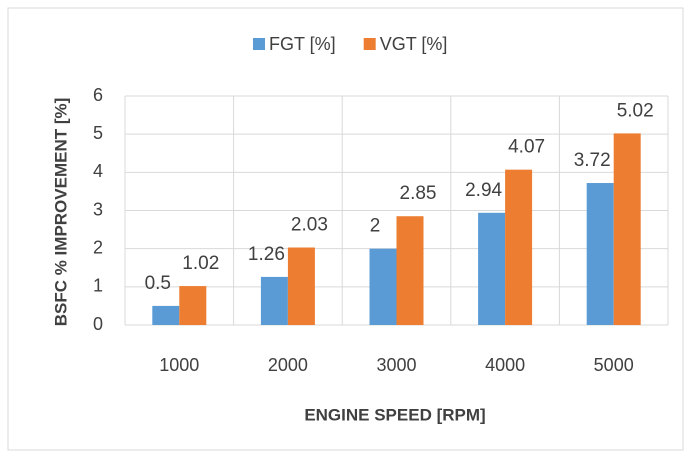 This screenshot has height=458, width=692. What do you see at coordinates (309, 225) in the screenshot?
I see `value-label: 2.03` at bounding box center [309, 225].